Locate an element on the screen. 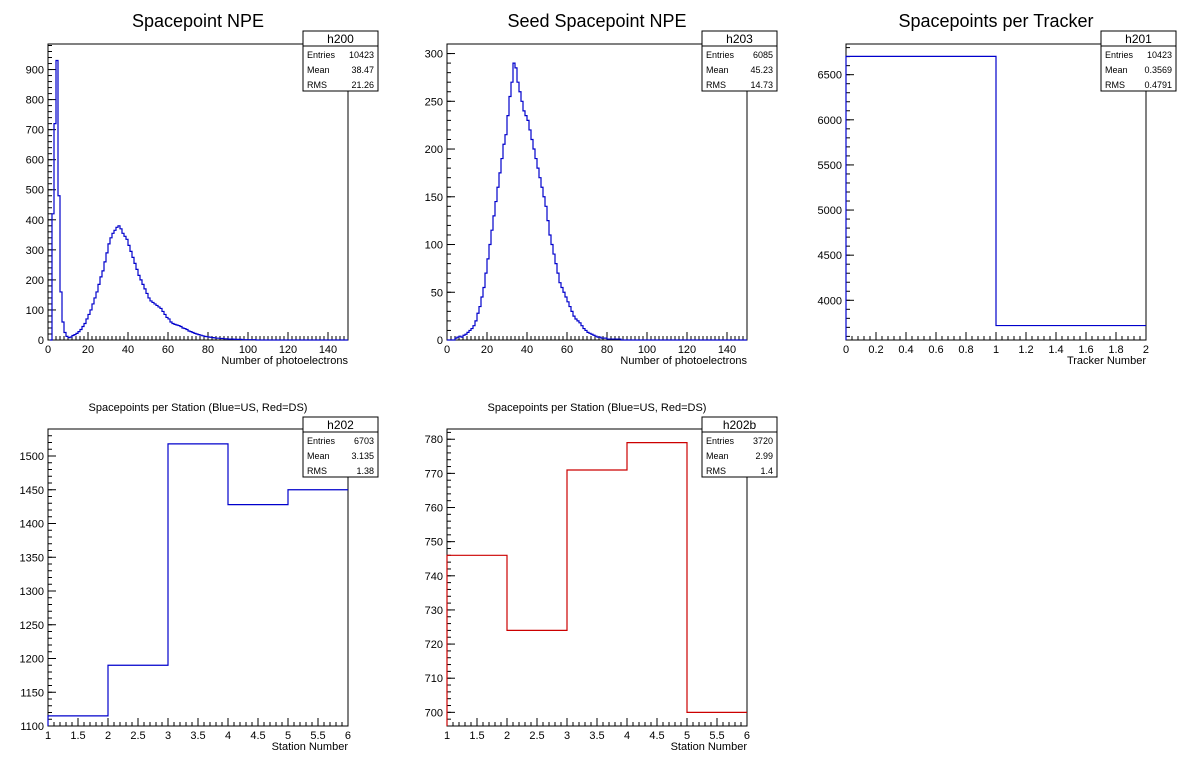  y-tick-label: 100 is located at coordinates (434, 246).